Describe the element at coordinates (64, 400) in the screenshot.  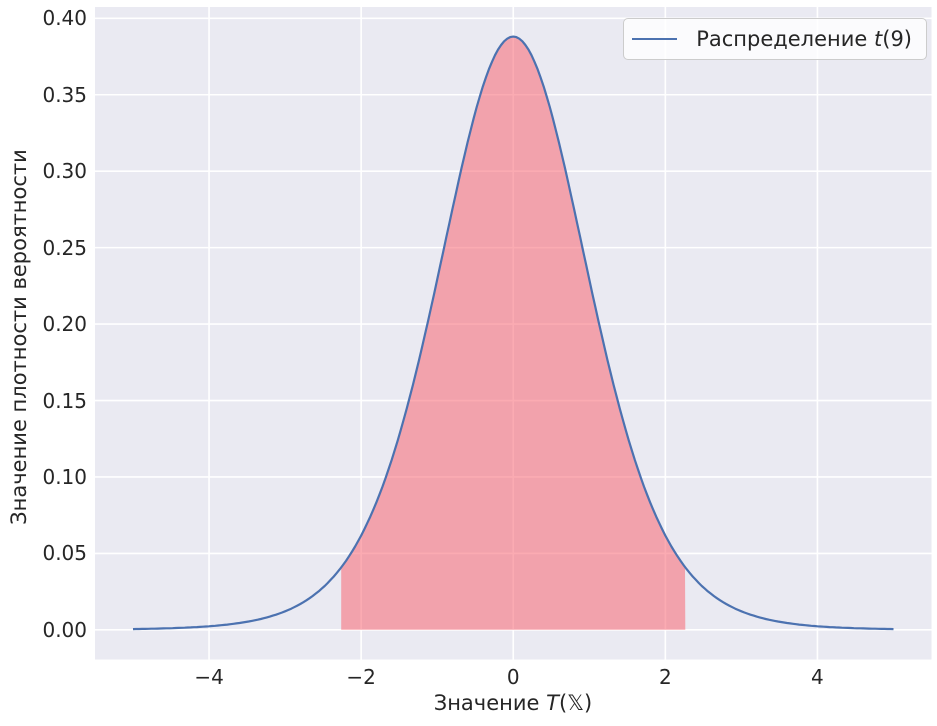
I see `y-tick-label: 0.15` at that location.